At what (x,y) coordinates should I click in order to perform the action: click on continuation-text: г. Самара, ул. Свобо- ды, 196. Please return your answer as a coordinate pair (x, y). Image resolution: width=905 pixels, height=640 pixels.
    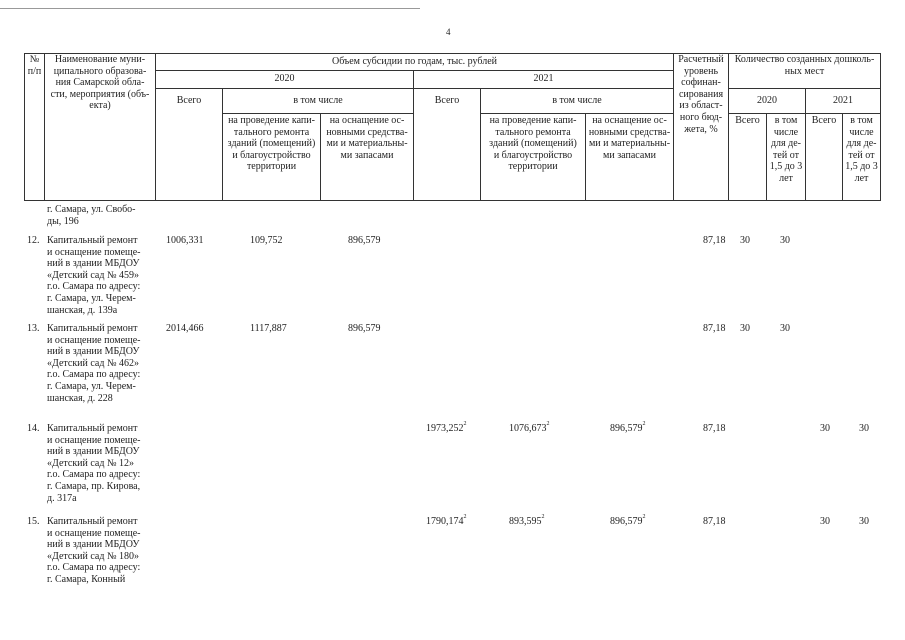
    Looking at the image, I should click on (91, 215).